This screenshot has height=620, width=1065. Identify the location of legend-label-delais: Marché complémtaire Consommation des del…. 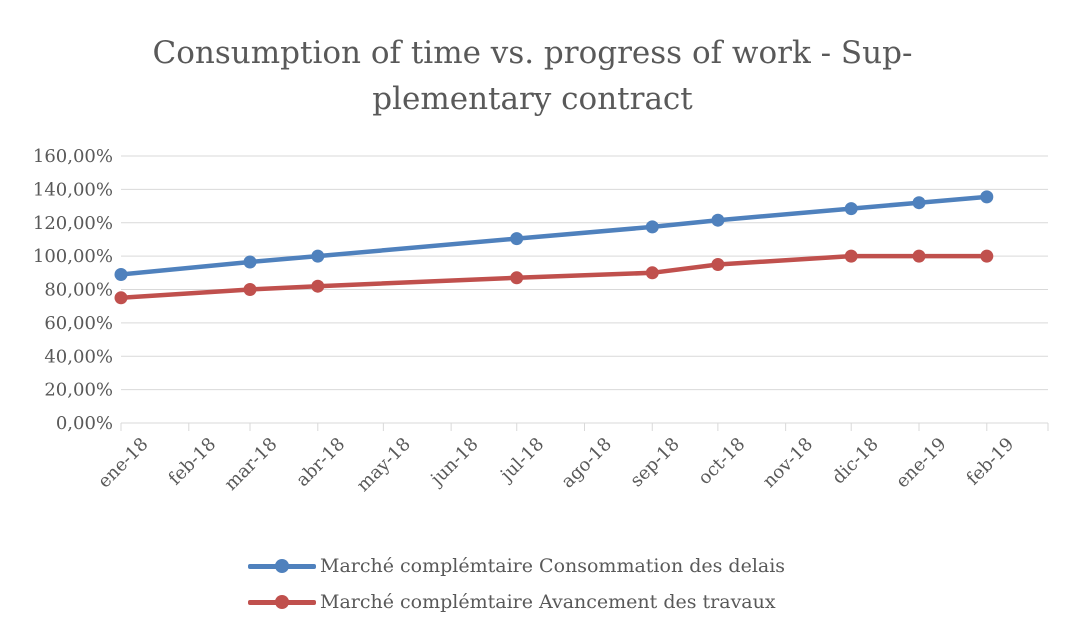
(553, 566).